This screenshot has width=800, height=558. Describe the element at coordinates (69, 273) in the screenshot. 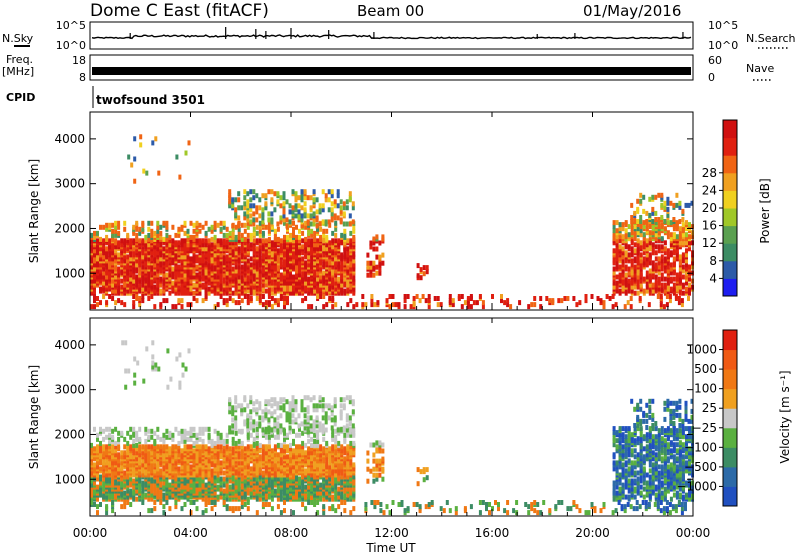

I see `y-tick-label: 1000` at that location.